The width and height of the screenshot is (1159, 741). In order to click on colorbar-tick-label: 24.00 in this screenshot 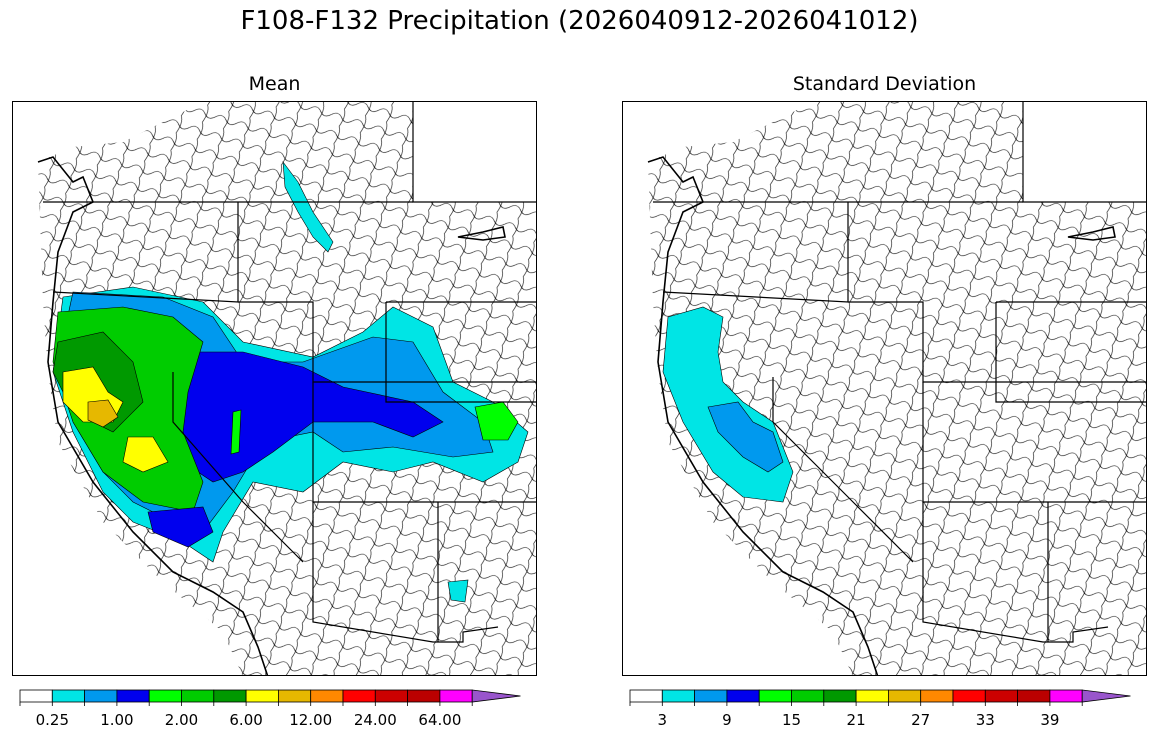, I will do `click(375, 720)`.